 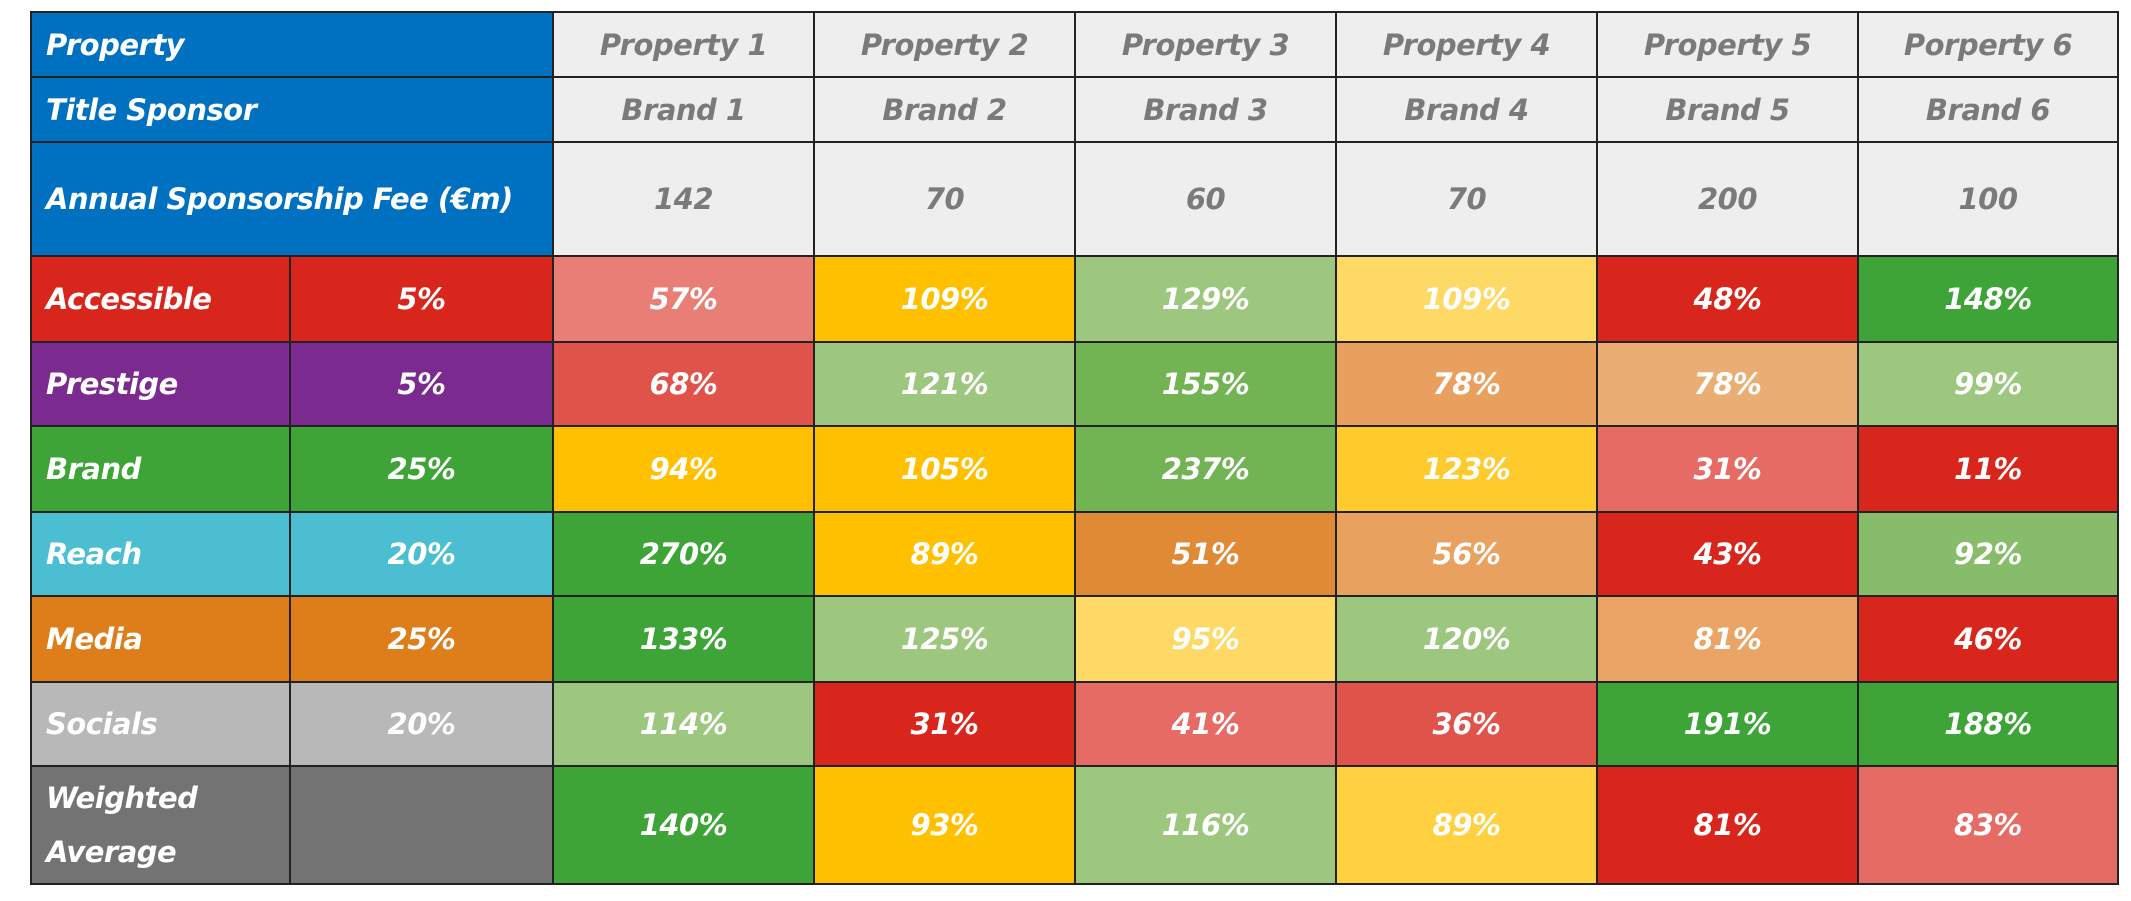 I want to click on score-cell: 155%, so click(x=1205, y=384).